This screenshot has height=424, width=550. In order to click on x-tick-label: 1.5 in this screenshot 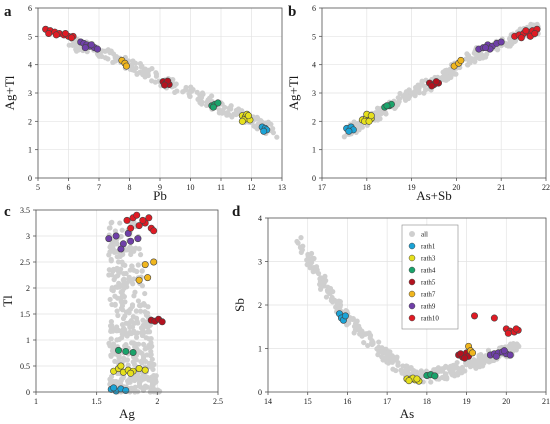, I will do `click(97, 401)`.